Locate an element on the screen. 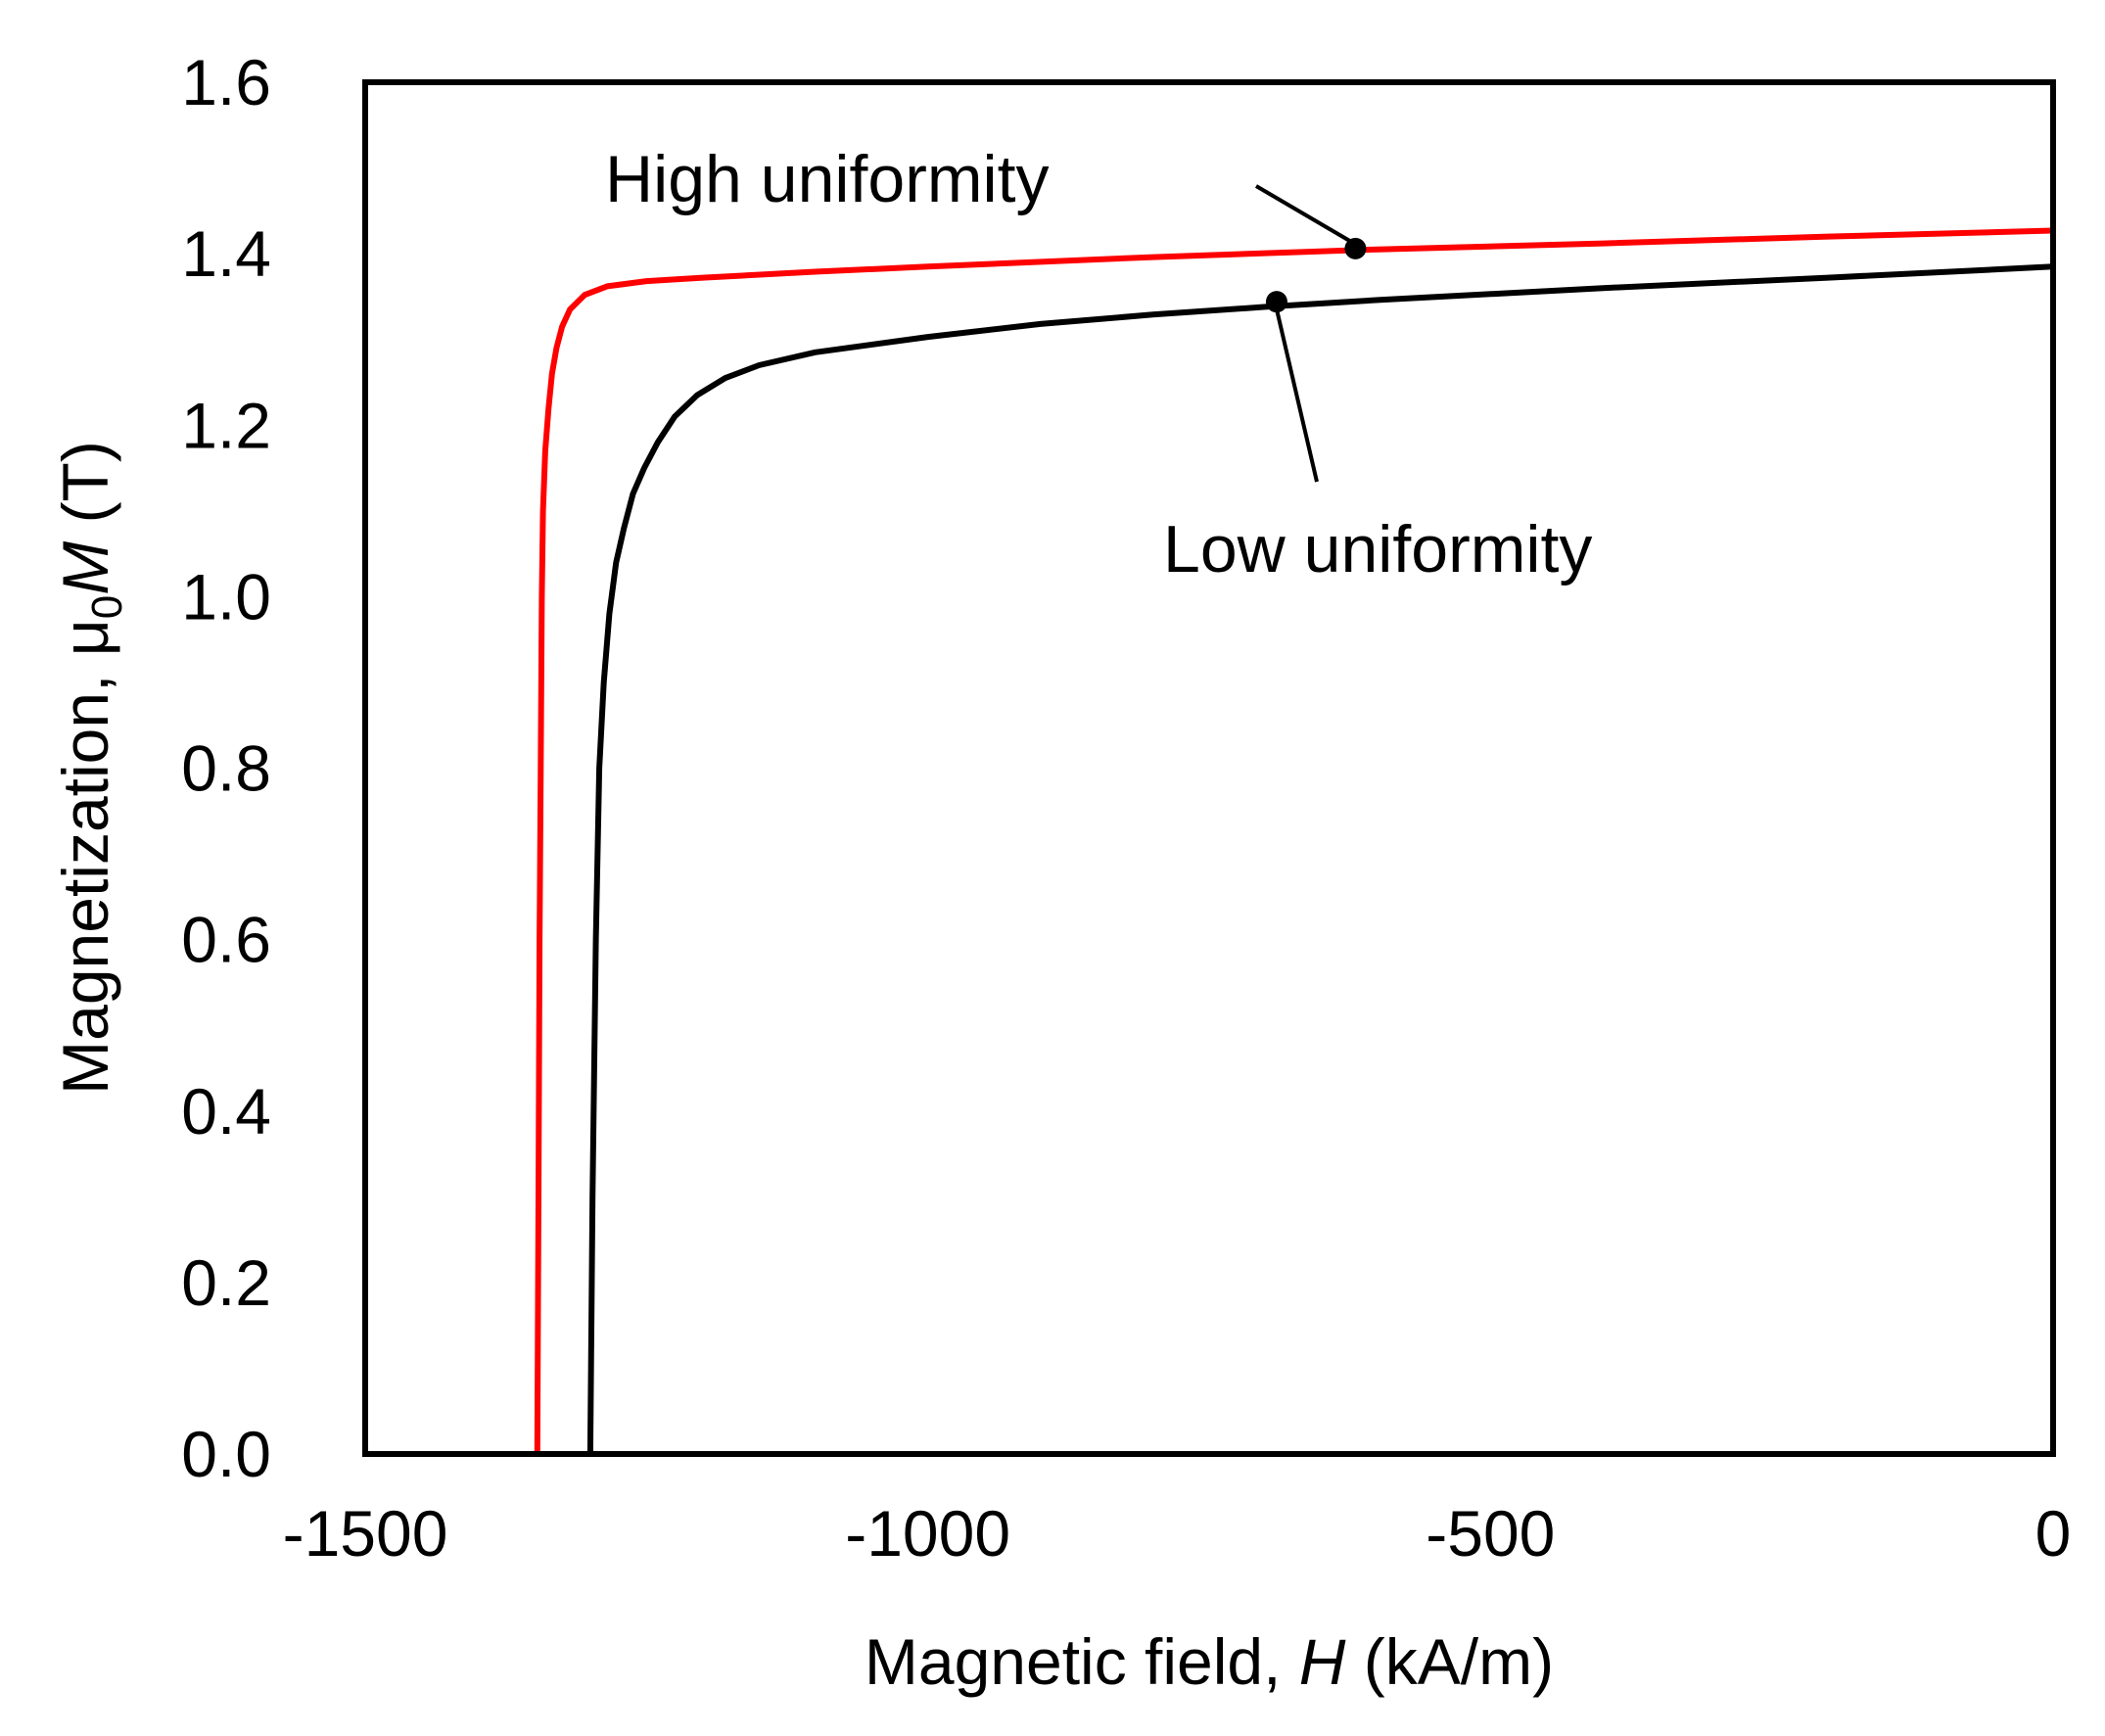 This screenshot has width=2105, height=1736. annotation-high-leader is located at coordinates (1304, 214).